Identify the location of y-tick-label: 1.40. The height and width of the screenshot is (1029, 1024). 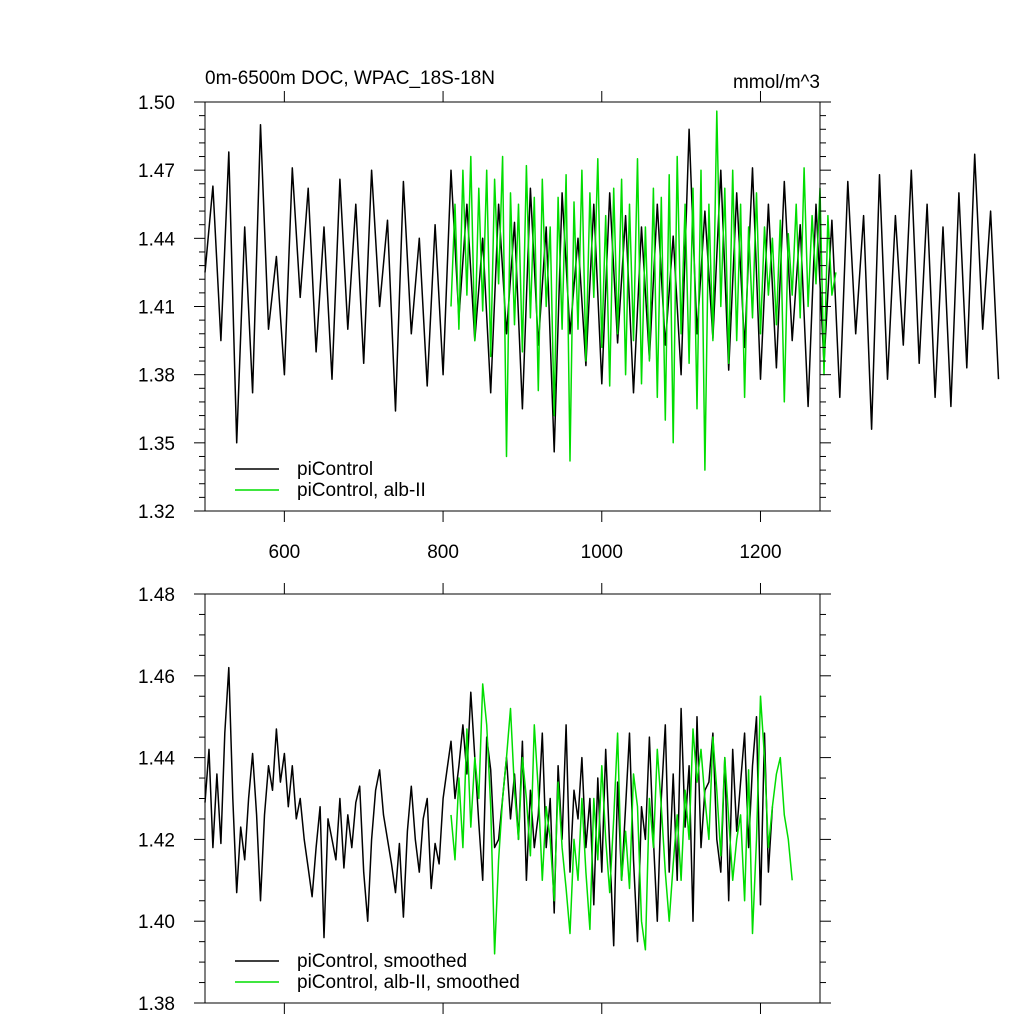
(156, 922).